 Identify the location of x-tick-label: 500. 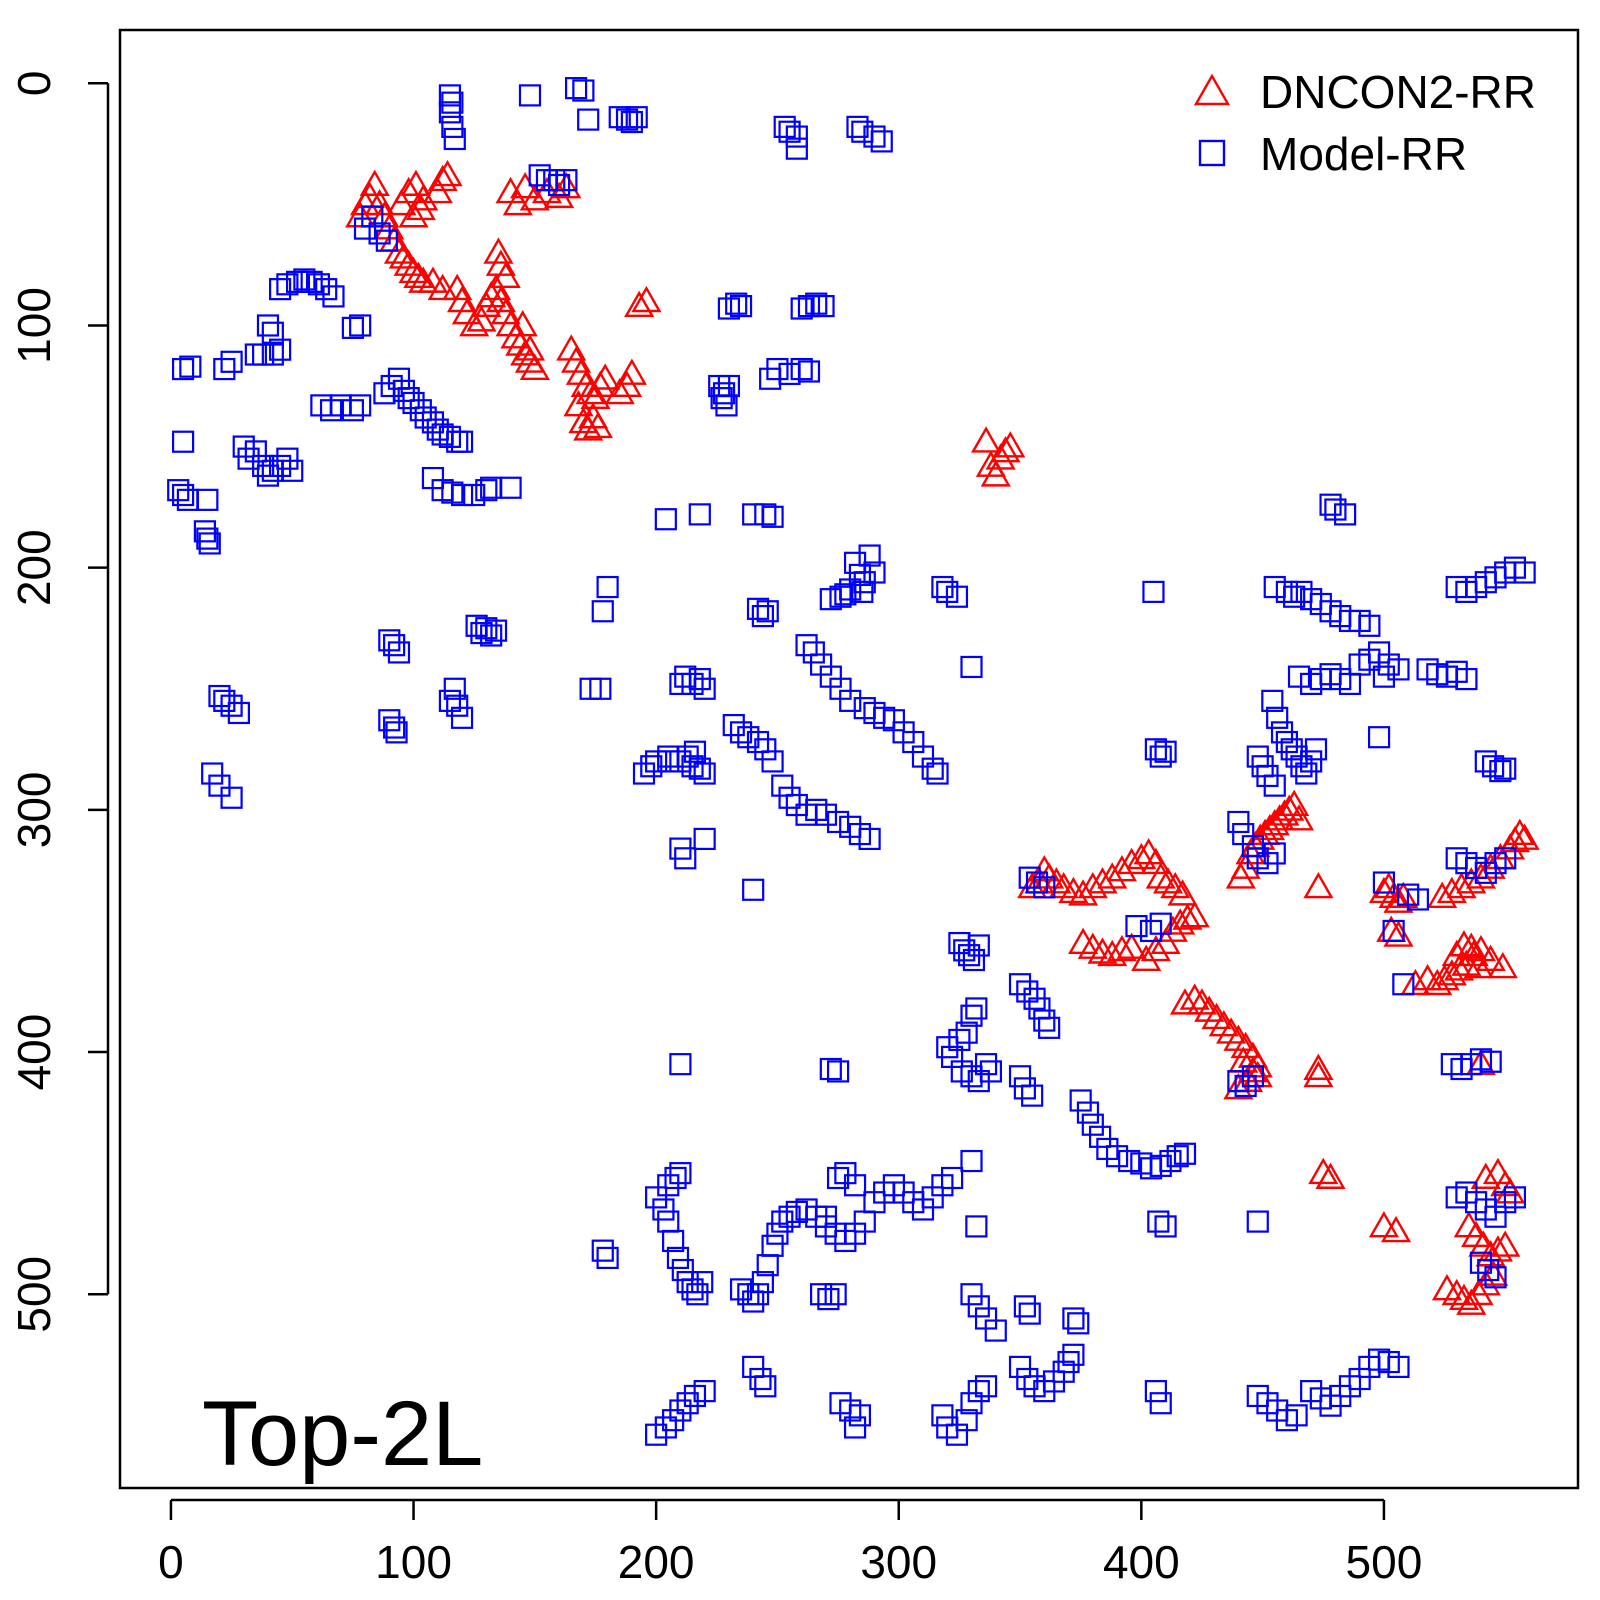
(1384, 1562).